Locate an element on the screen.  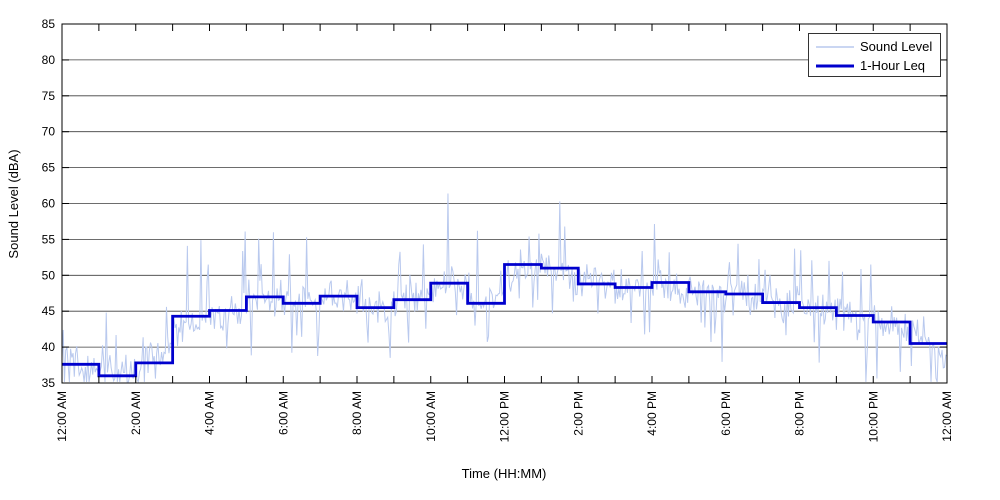
y-tick-label: 70 is located at coordinates (49, 132).